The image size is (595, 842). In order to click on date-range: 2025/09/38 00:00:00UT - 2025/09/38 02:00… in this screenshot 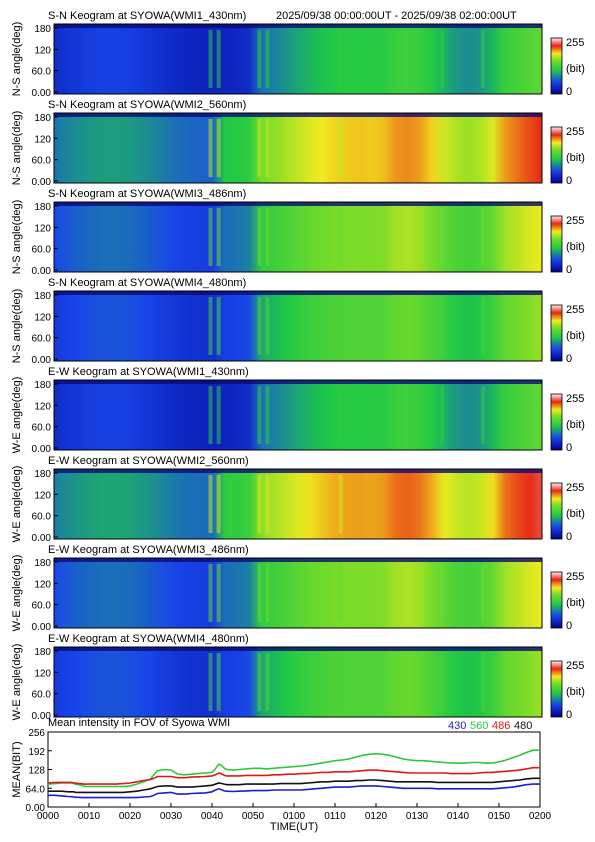, I will do `click(396, 16)`.